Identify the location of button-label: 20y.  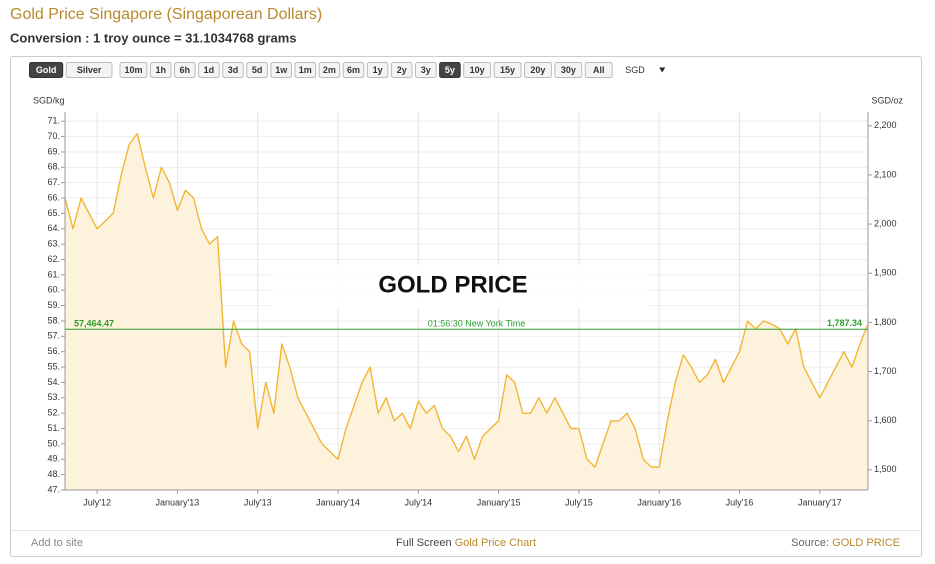
(537, 70).